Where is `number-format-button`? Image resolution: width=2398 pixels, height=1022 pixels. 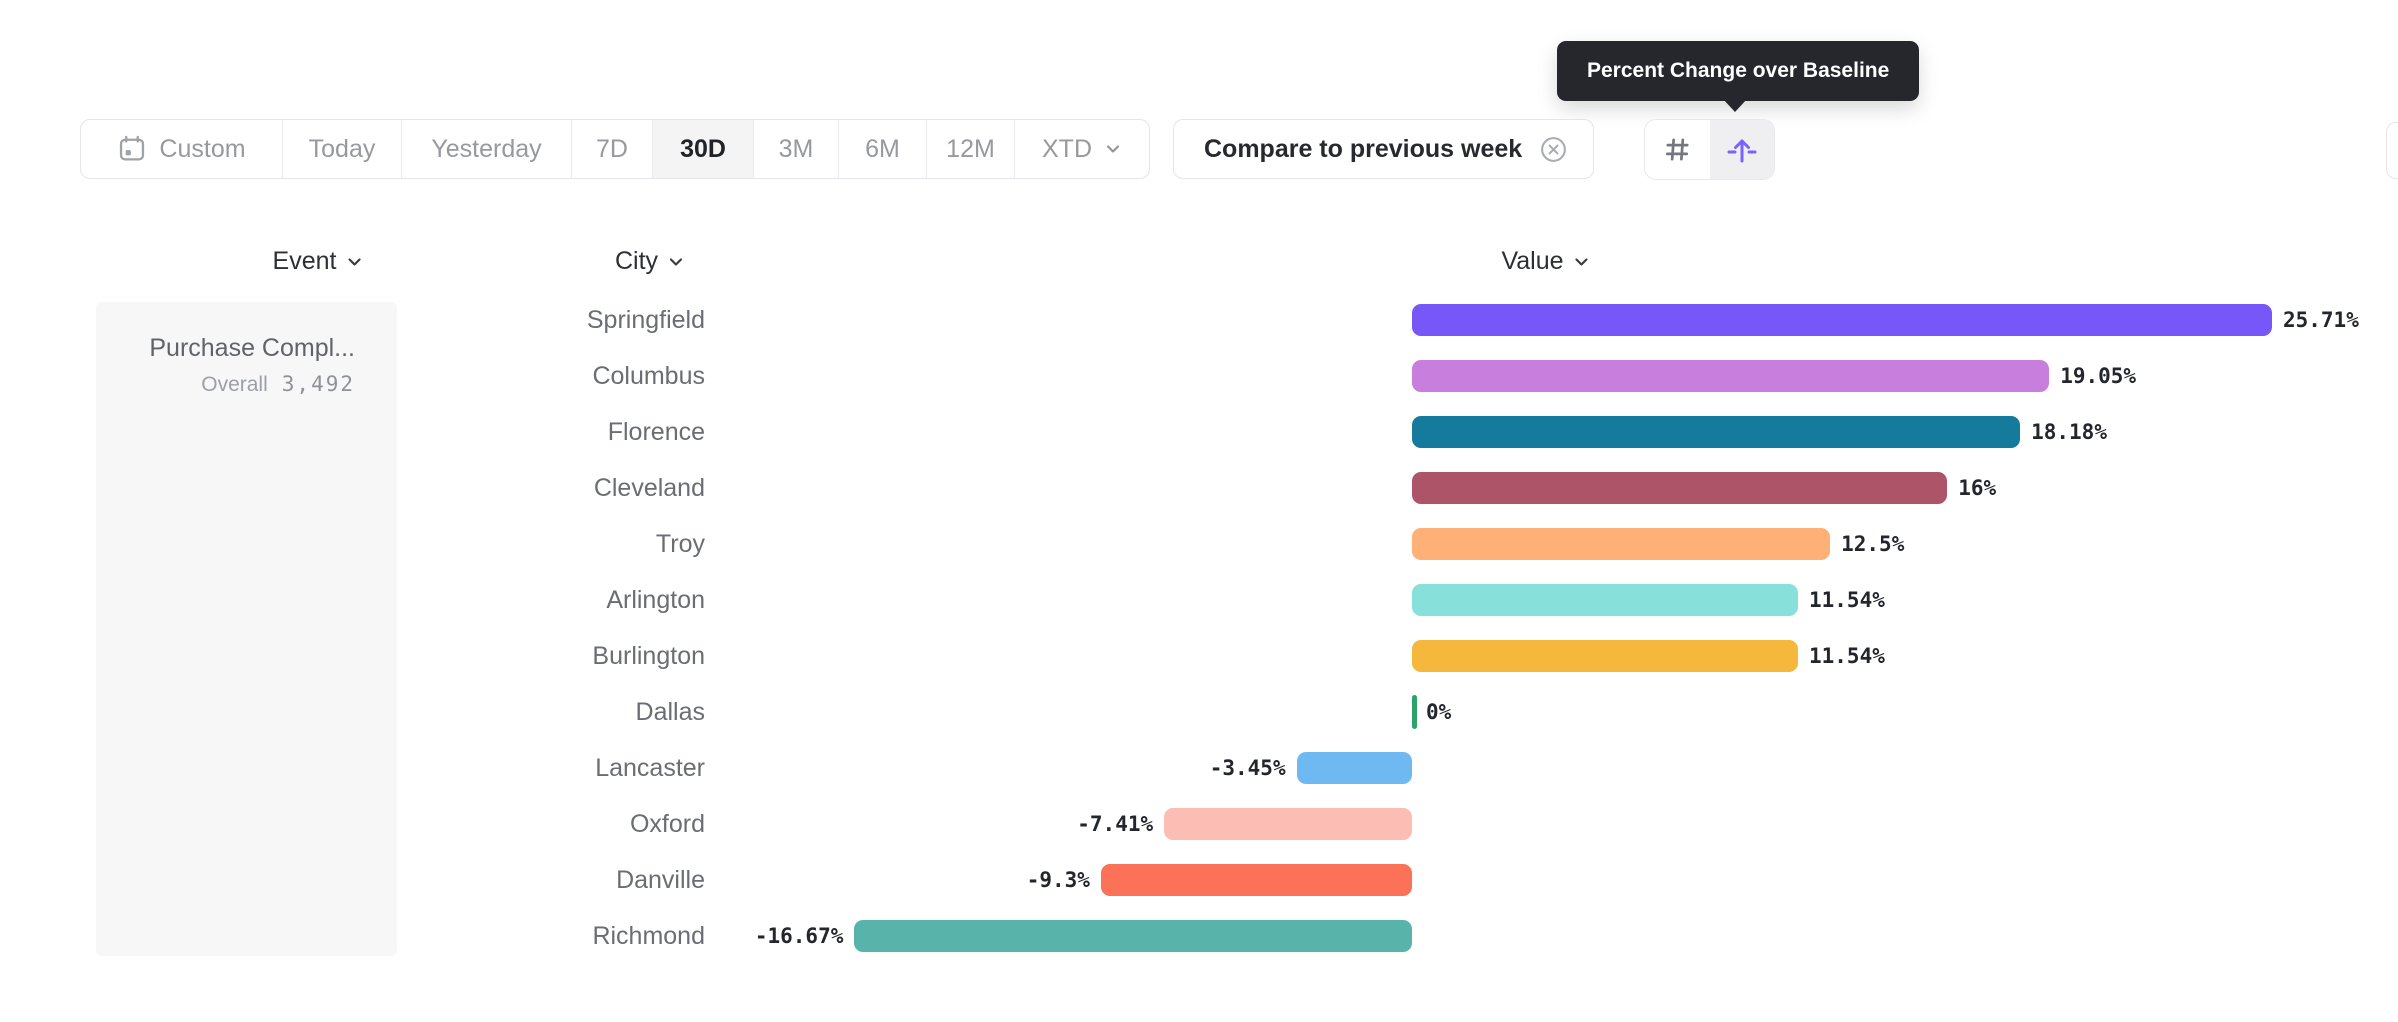 number-format-button is located at coordinates (1677, 149).